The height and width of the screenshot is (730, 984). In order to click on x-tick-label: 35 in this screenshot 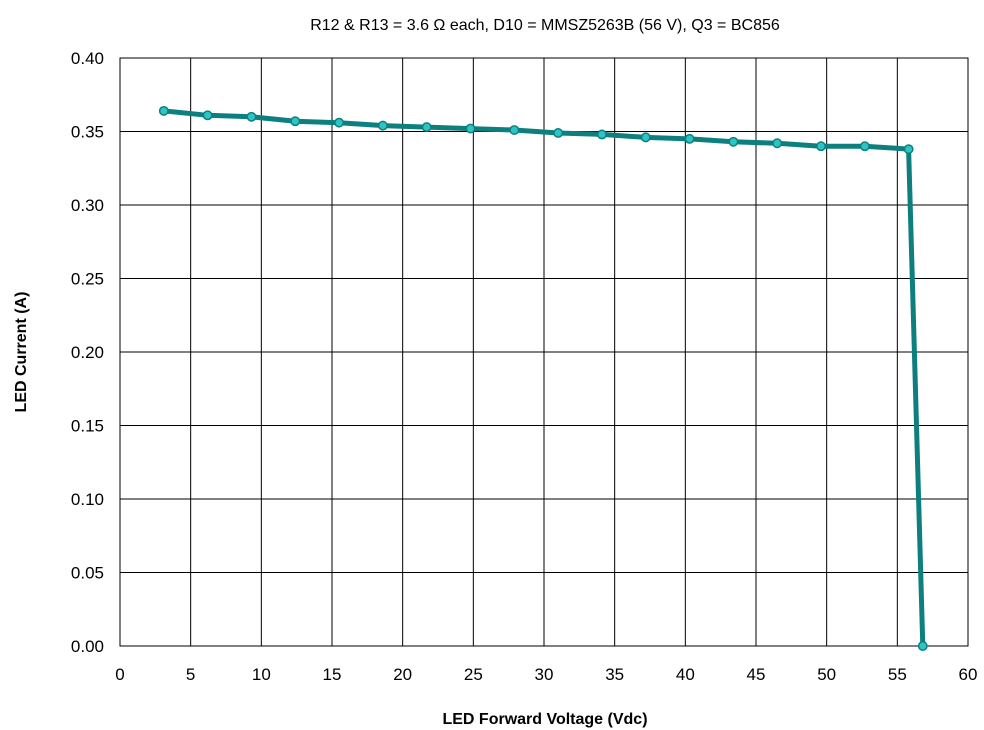, I will do `click(614, 674)`.